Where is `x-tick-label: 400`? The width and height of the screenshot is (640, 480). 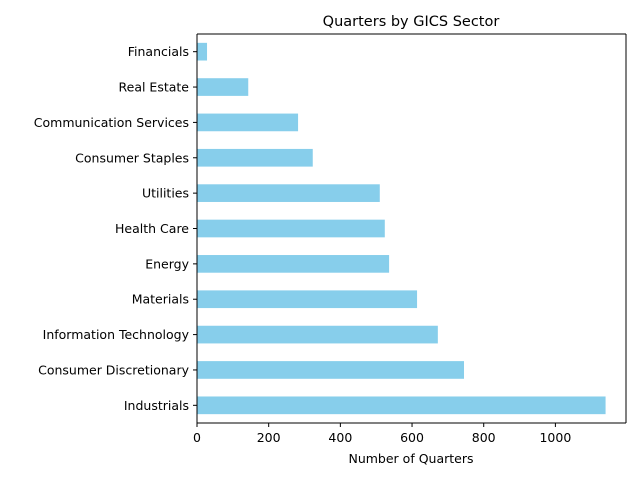 x-tick-label: 400 is located at coordinates (340, 437).